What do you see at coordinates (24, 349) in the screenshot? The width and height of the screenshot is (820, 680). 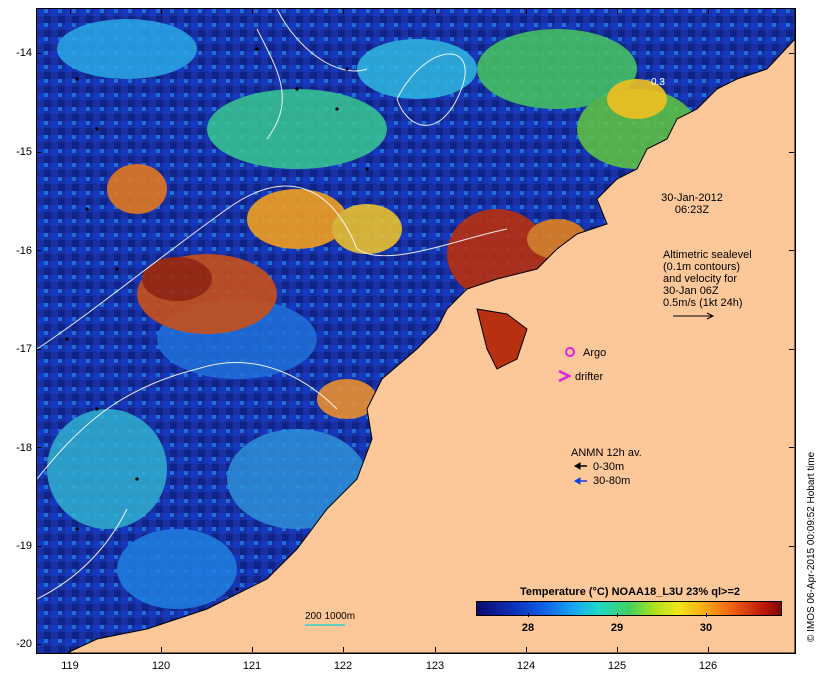 I see `y-tick-label: -17` at bounding box center [24, 349].